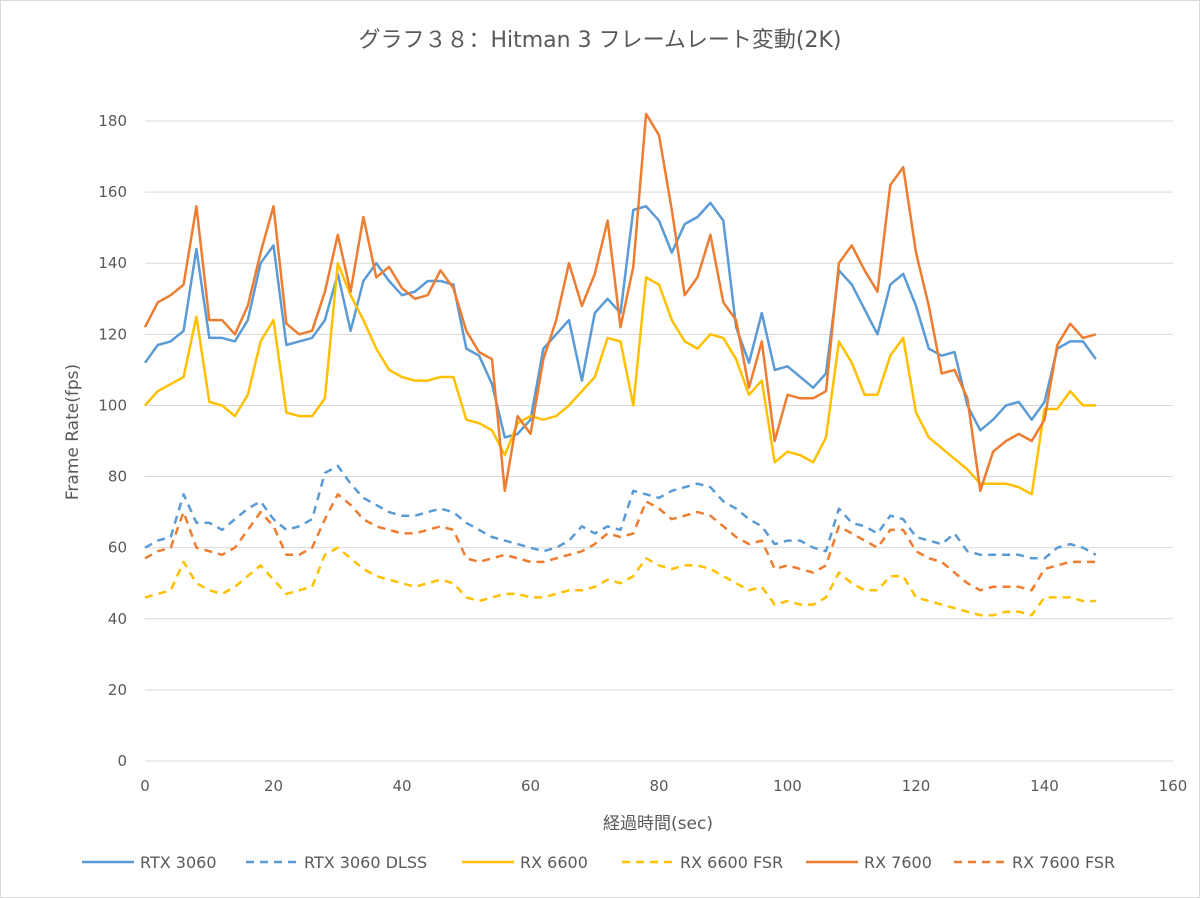 The height and width of the screenshot is (898, 1200). I want to click on legend-label: RX 7600 FSR, so click(1063, 862).